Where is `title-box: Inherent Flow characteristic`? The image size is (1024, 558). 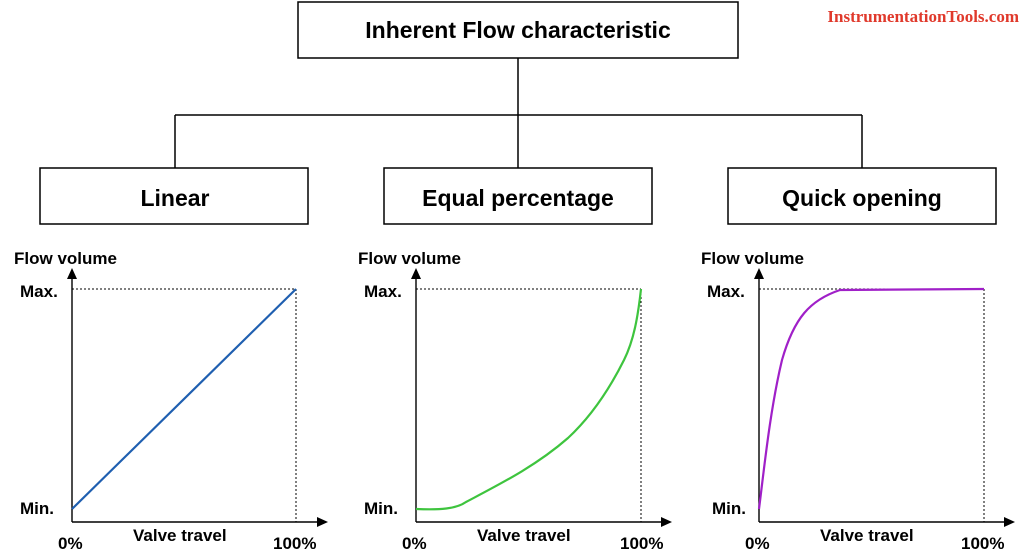
title-box: Inherent Flow characteristic is located at coordinates (518, 30).